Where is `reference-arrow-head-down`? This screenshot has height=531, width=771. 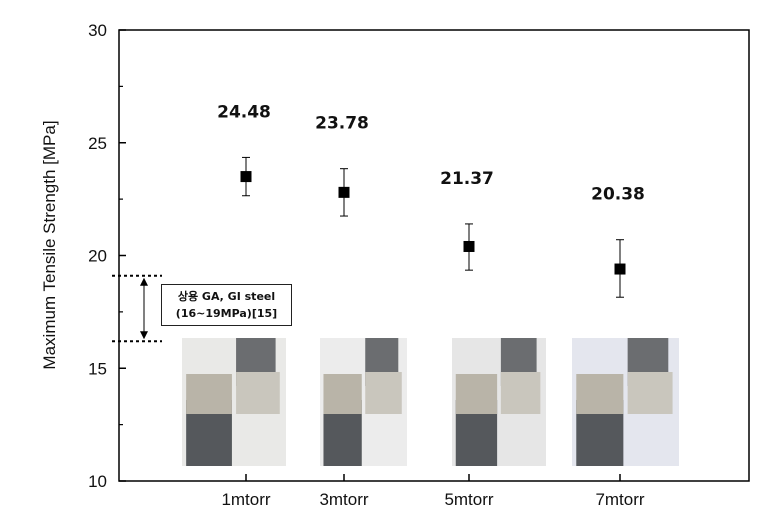
reference-arrow-head-down is located at coordinates (144, 335).